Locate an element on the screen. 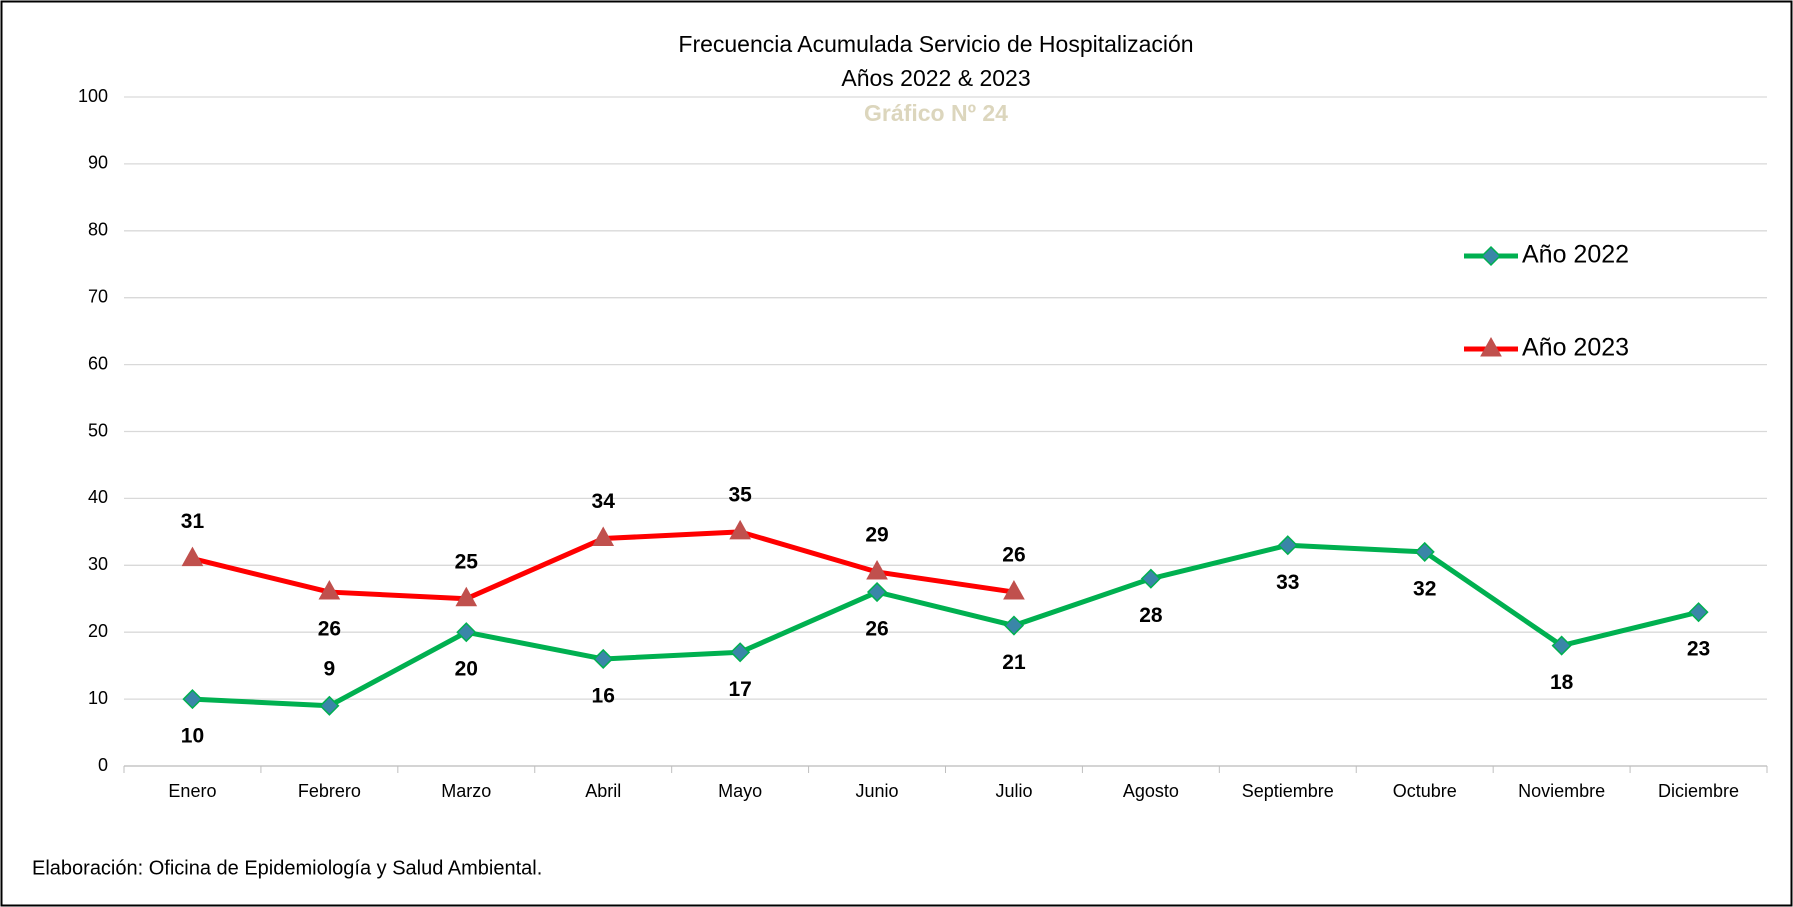 The height and width of the screenshot is (907, 1793). x-tick-label: Mayo is located at coordinates (740, 791).